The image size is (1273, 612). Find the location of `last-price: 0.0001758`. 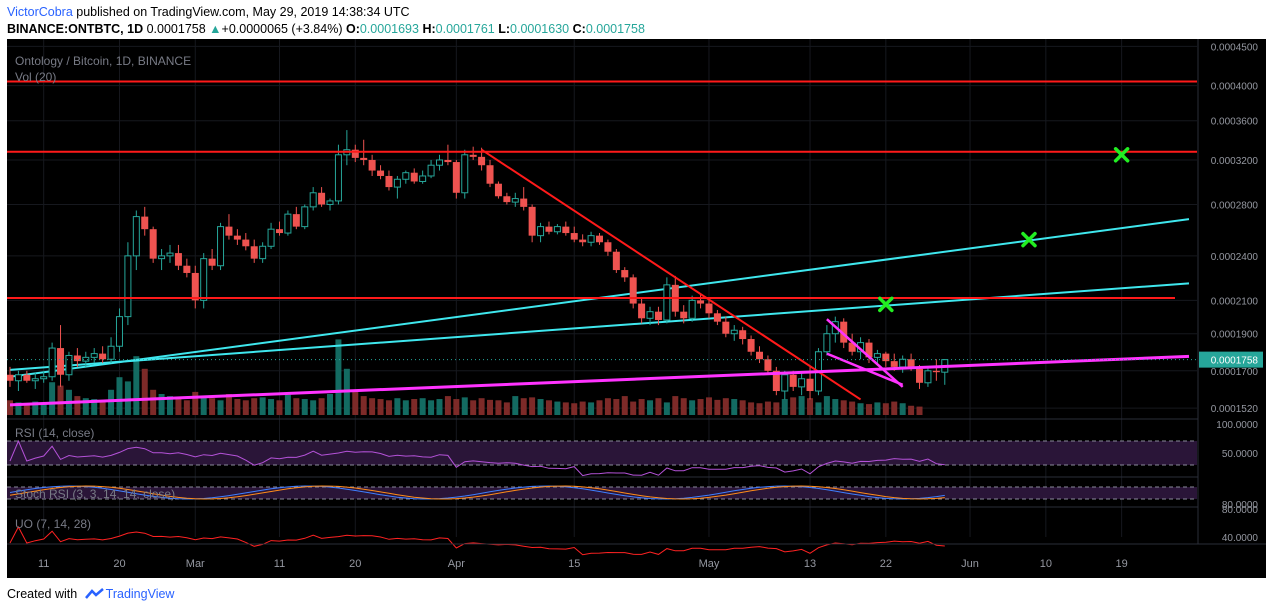

last-price: 0.0001758 is located at coordinates (176, 29).